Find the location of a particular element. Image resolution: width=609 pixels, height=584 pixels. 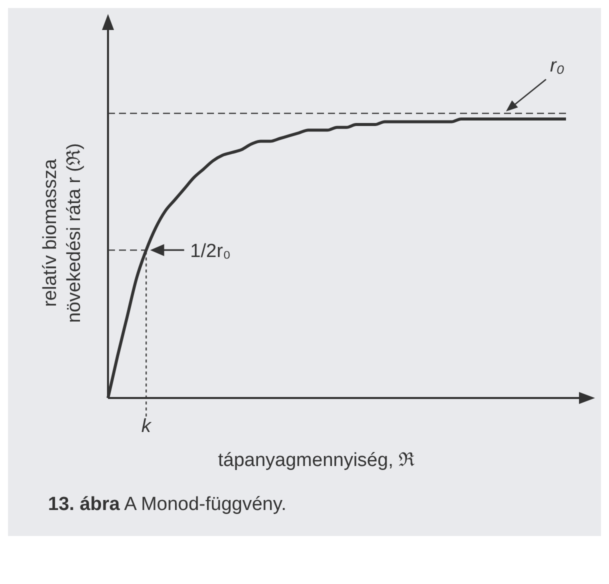

x-axis-title: tápanyagmennyiség, ℜ is located at coordinates (316, 460).